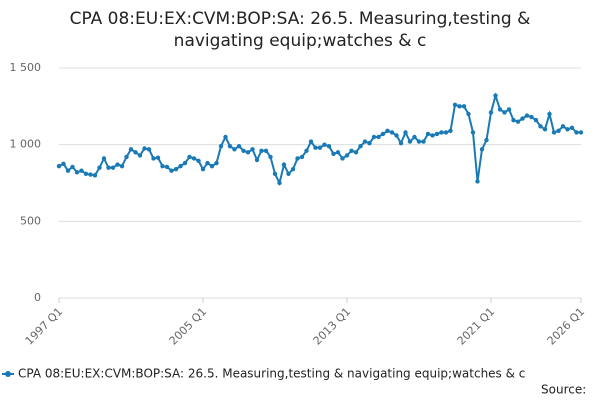 The height and width of the screenshot is (400, 600). Describe the element at coordinates (37, 297) in the screenshot. I see `y-tick-label: 0` at that location.